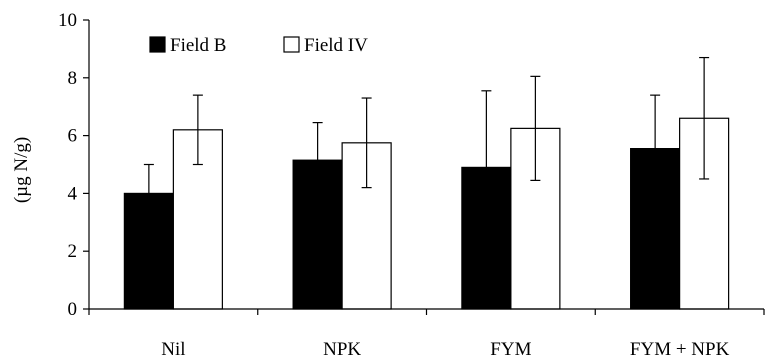 The height and width of the screenshot is (362, 768). I want to click on legend: Field B Field IV, so click(258, 45).